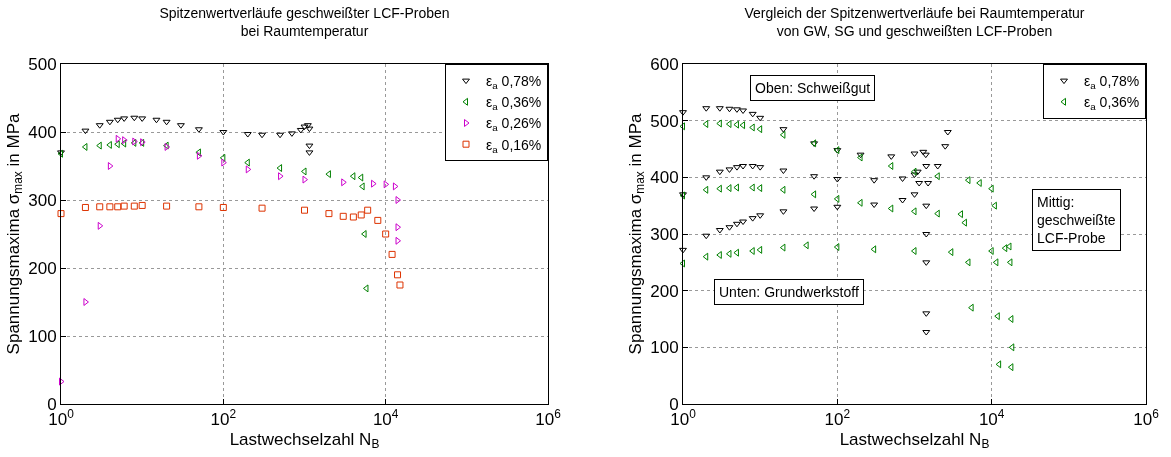  I want to click on annotation: Oben: Schweißgut, so click(813, 88).